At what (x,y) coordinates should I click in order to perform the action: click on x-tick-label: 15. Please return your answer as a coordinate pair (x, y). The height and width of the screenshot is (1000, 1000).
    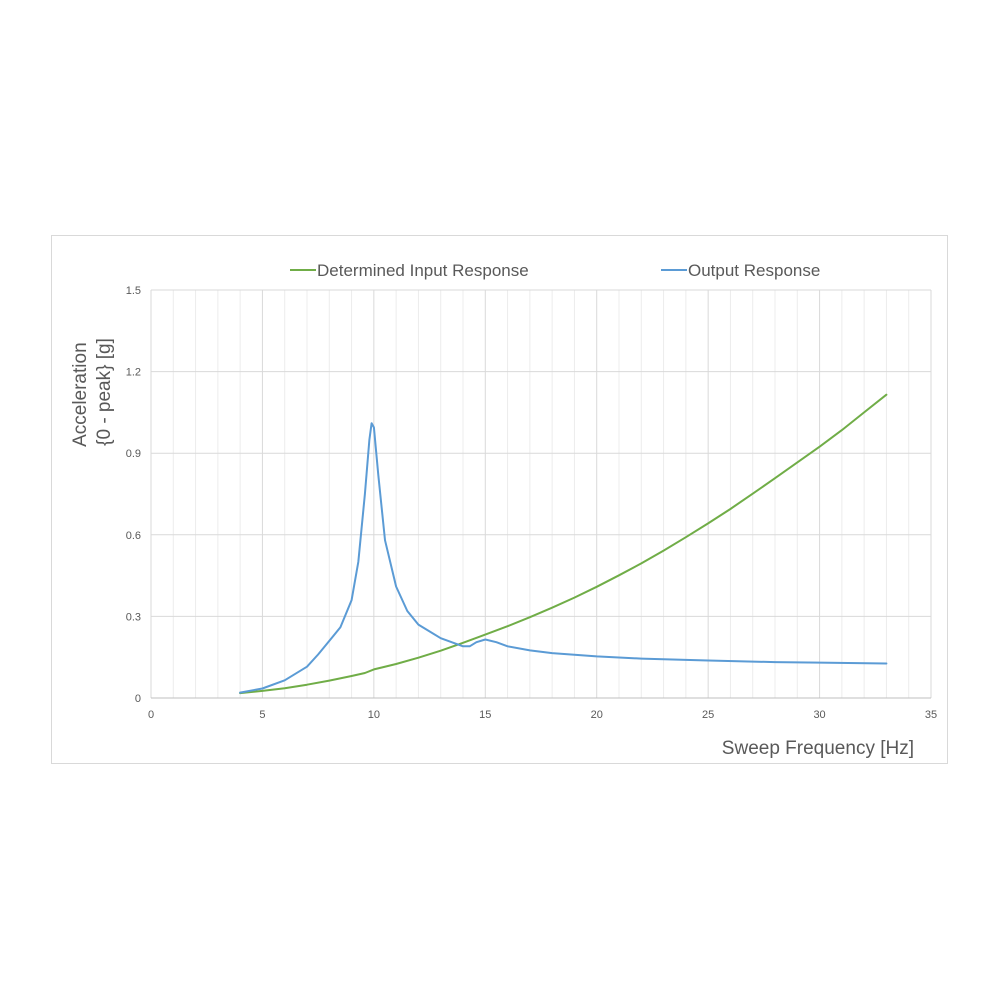
    Looking at the image, I should click on (485, 715).